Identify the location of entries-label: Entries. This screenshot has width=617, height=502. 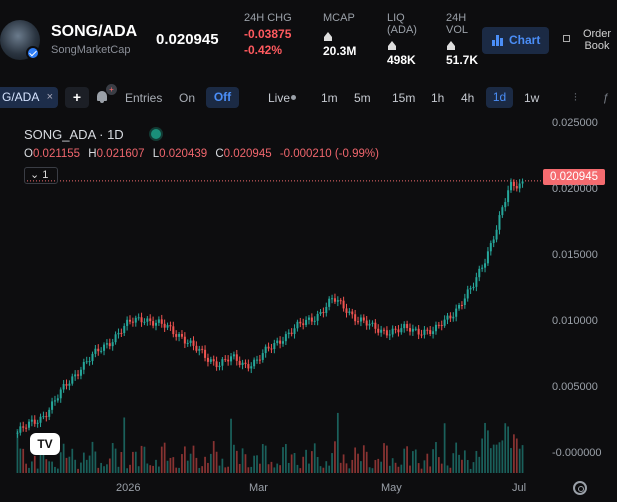
(144, 98).